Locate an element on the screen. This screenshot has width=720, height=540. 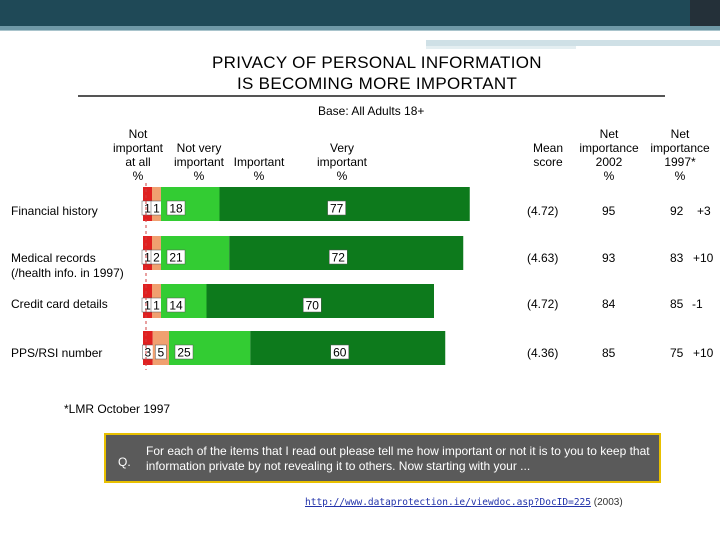
data-label: 72 is located at coordinates (339, 258).